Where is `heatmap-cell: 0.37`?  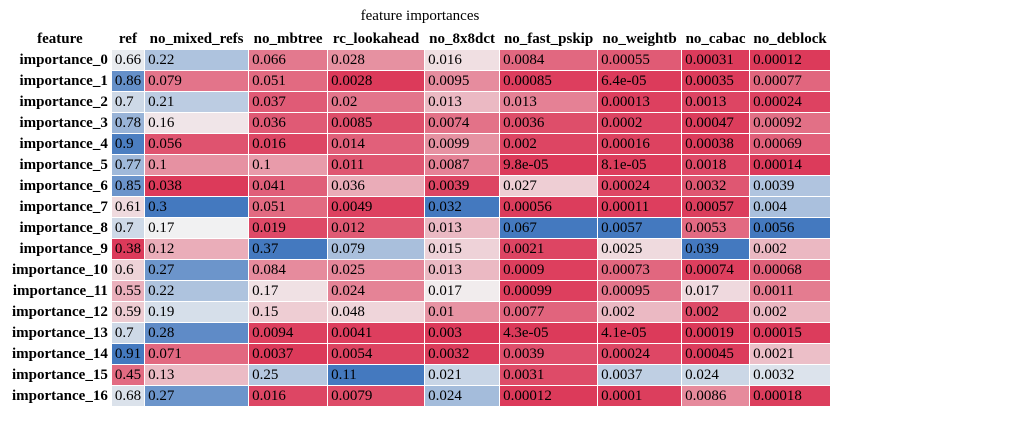
heatmap-cell: 0.37 is located at coordinates (288, 249).